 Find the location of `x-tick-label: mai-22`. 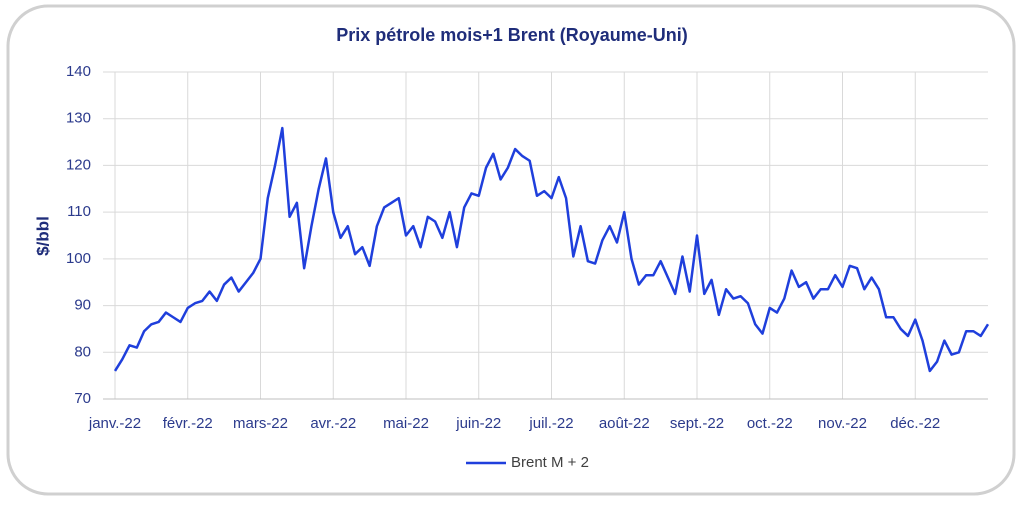

x-tick-label: mai-22 is located at coordinates (406, 423).